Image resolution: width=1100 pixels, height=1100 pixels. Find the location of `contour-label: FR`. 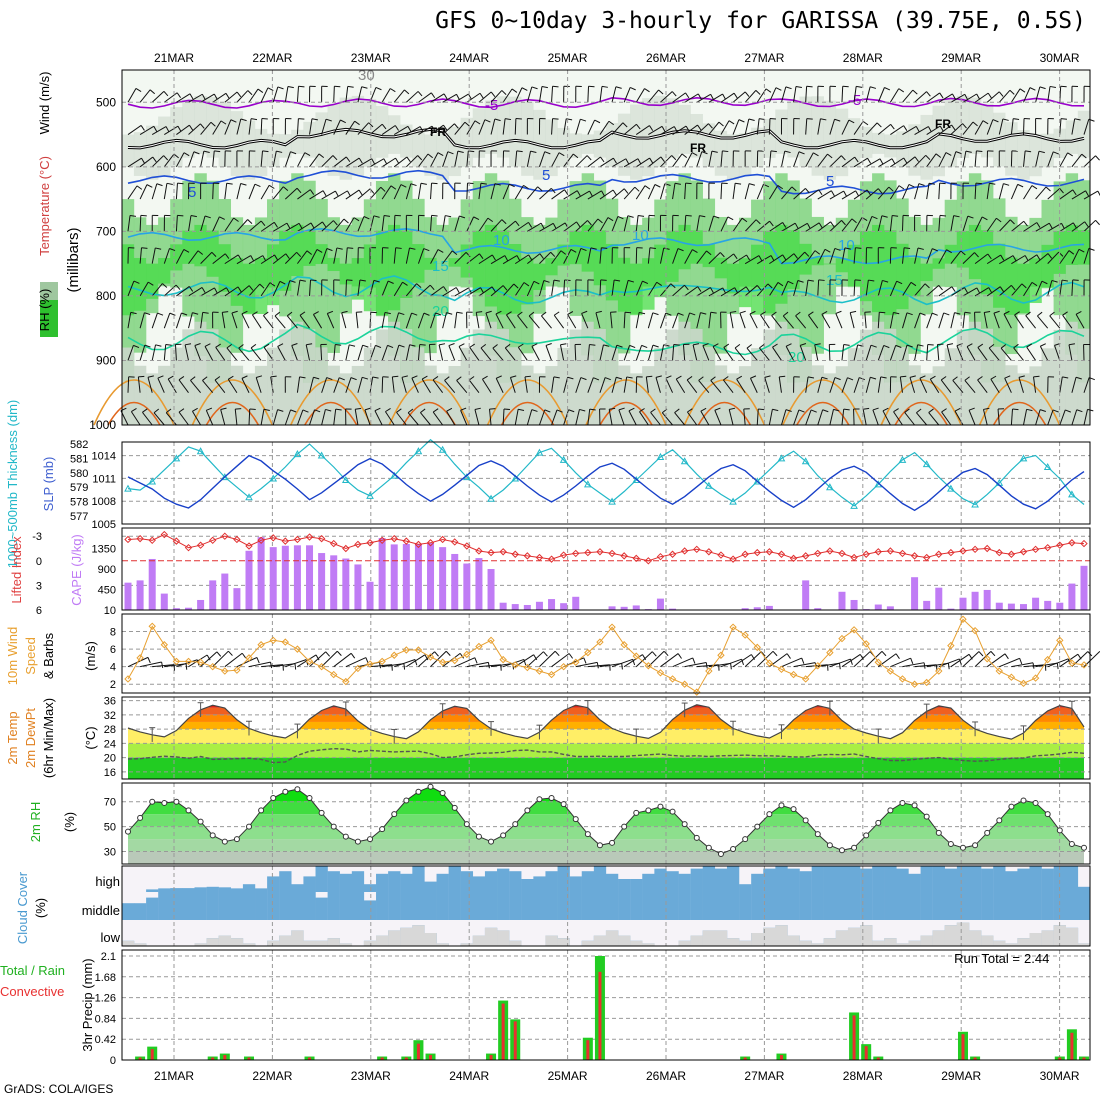

contour-label: FR is located at coordinates (943, 124).